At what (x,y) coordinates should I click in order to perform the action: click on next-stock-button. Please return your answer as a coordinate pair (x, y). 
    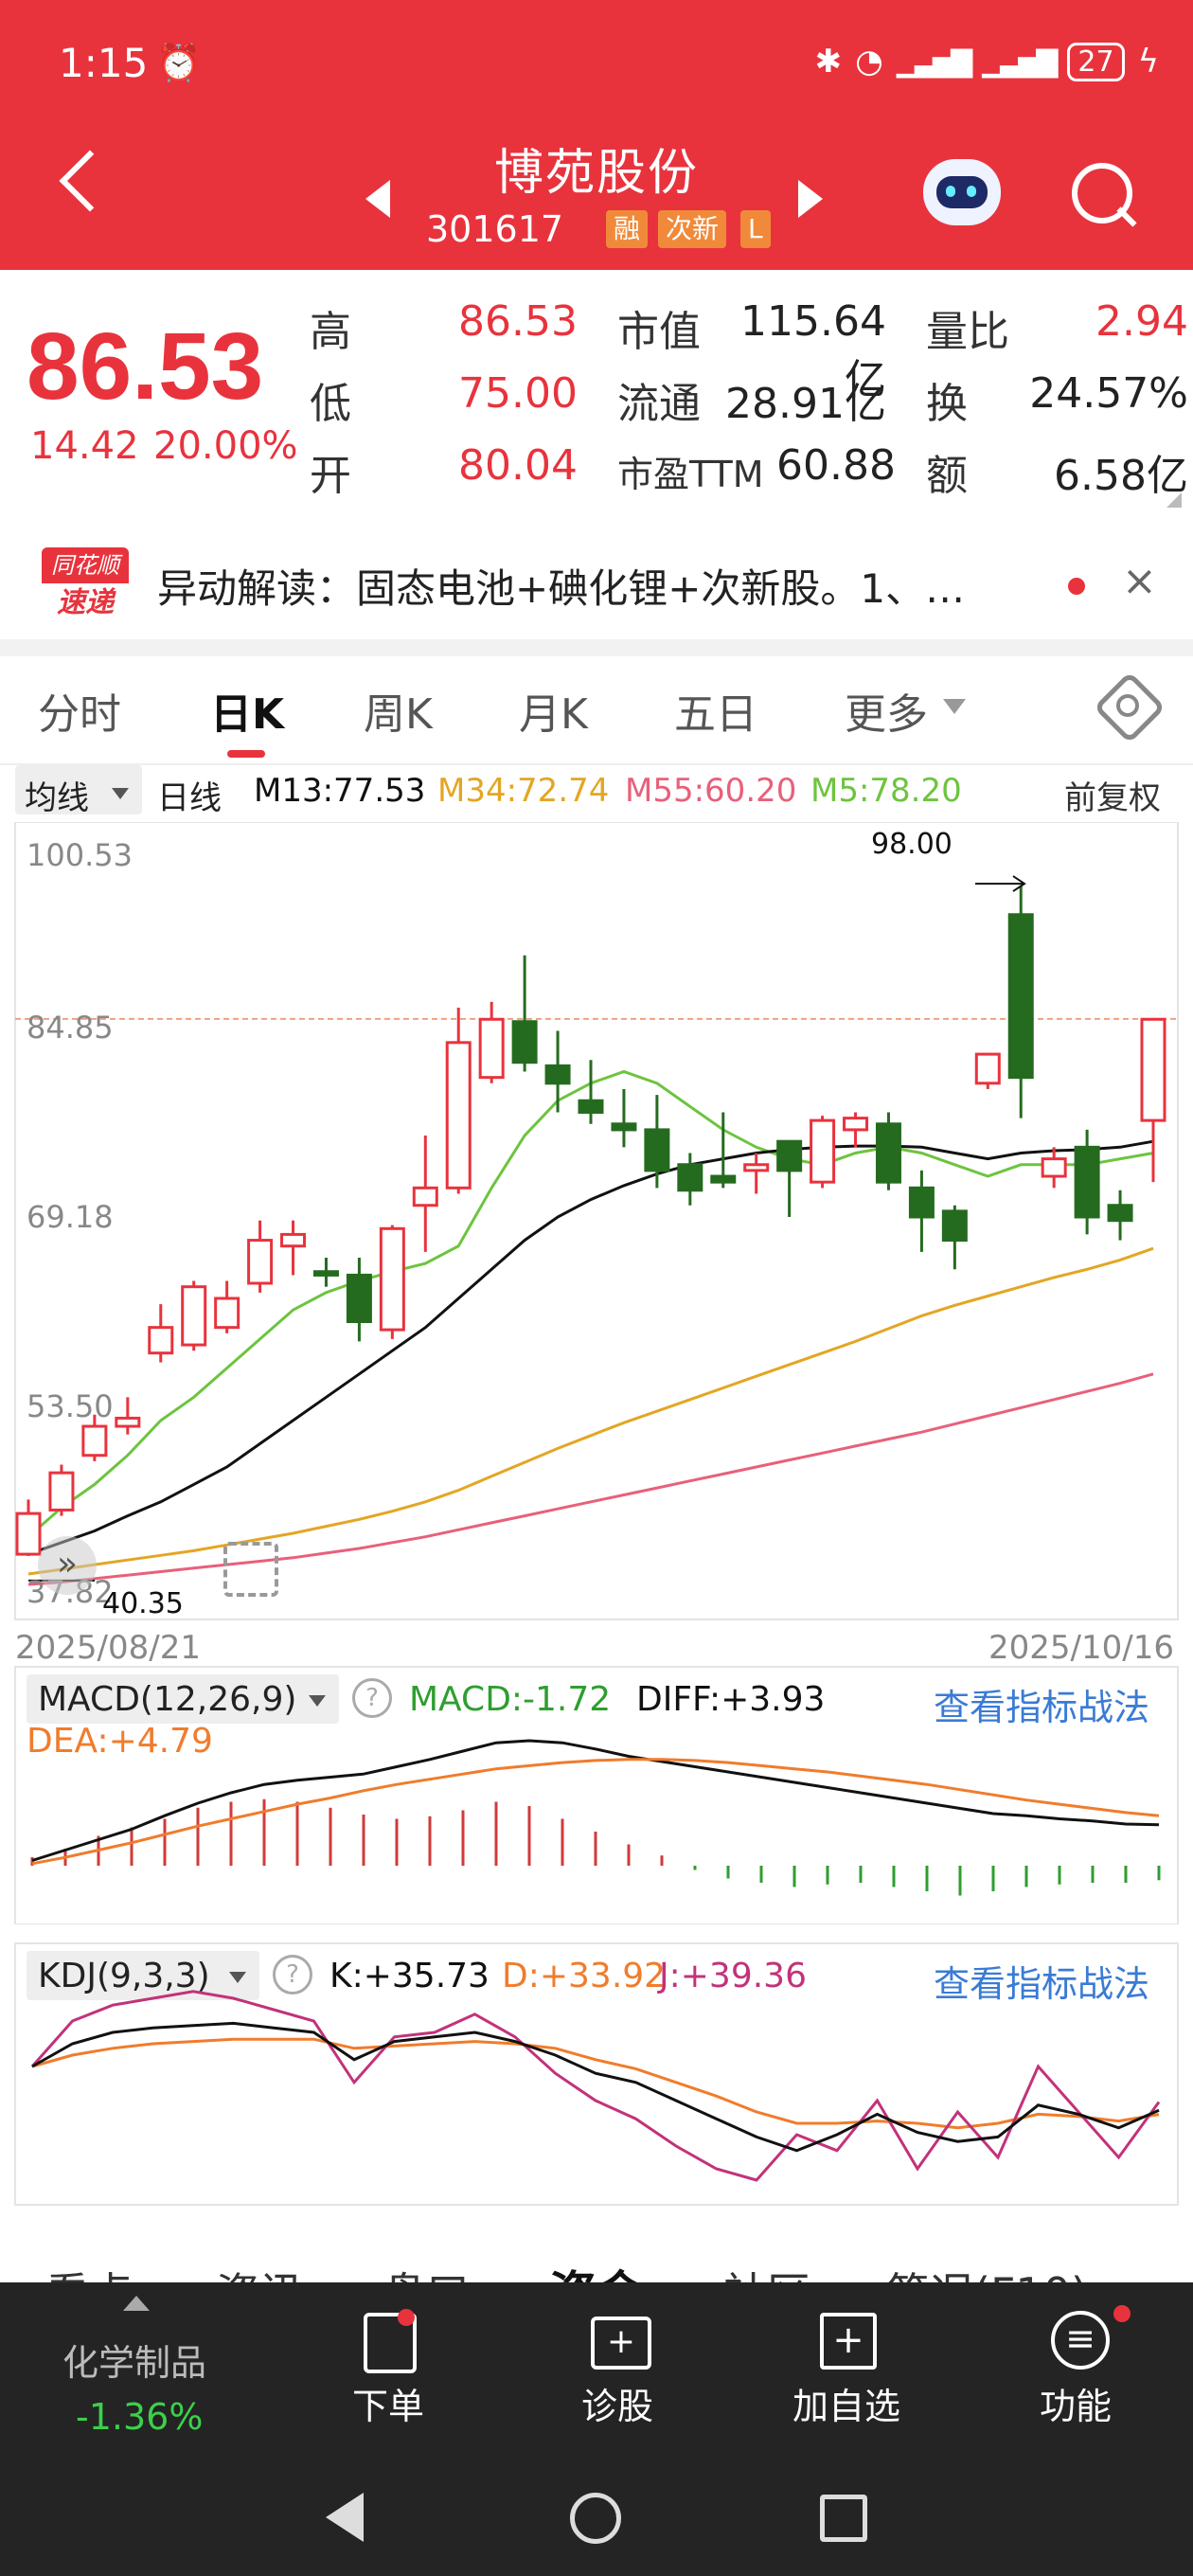
    Looking at the image, I should click on (810, 199).